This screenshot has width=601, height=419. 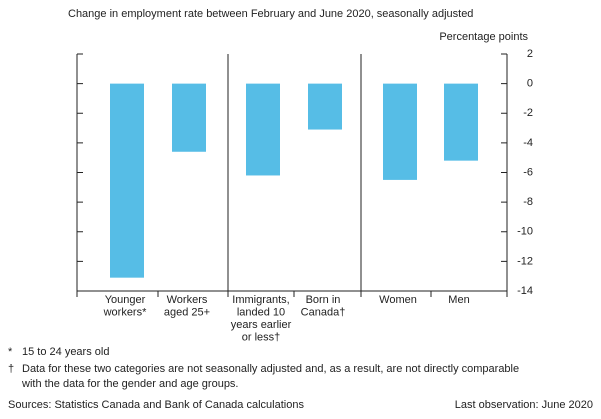 I want to click on y-axis-label: Percentage points, so click(x=483, y=37).